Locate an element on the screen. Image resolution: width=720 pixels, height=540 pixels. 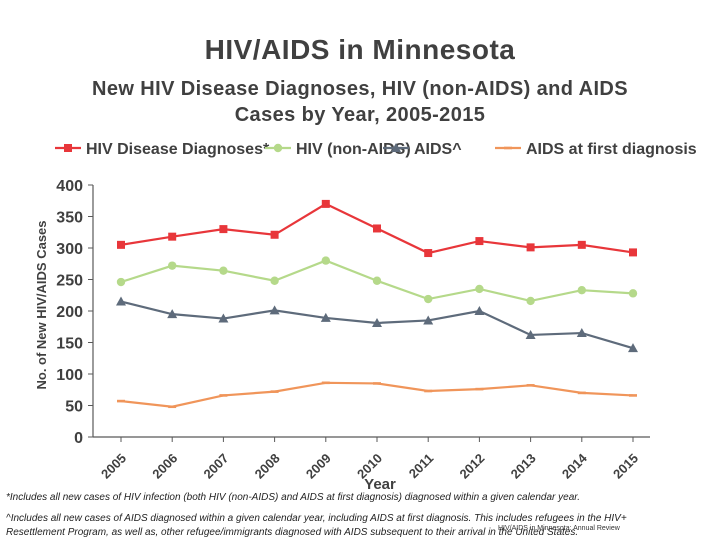
source-note: HIV/AIDS in Minnesota: Annual Review is located at coordinates (559, 528).